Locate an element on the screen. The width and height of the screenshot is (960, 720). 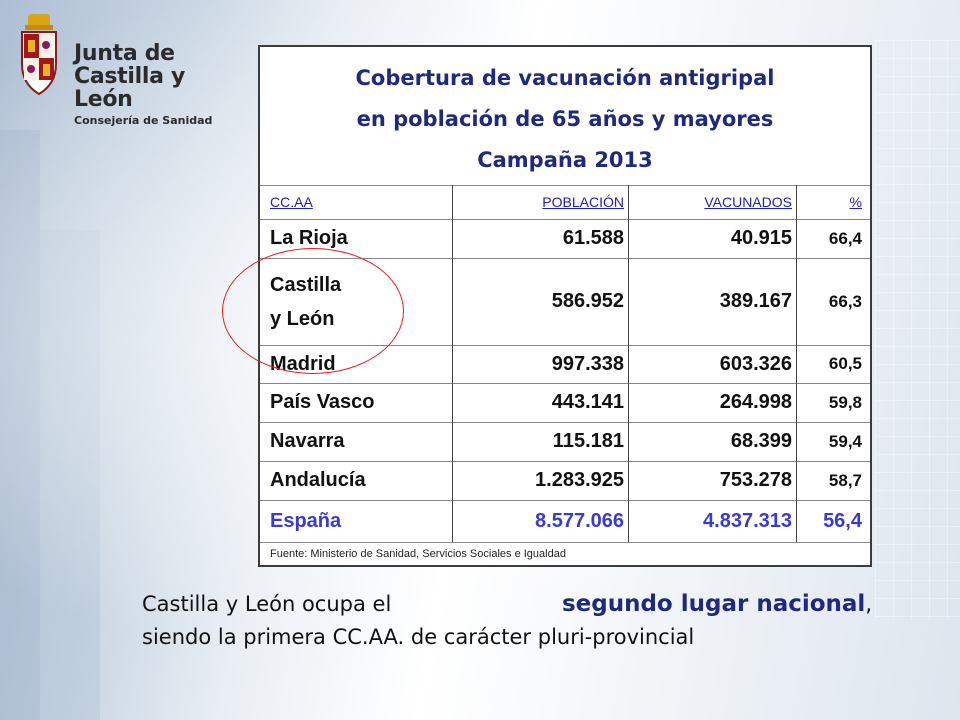
caption-emphasis: segundo lugar nacional, is located at coordinates (717, 604).